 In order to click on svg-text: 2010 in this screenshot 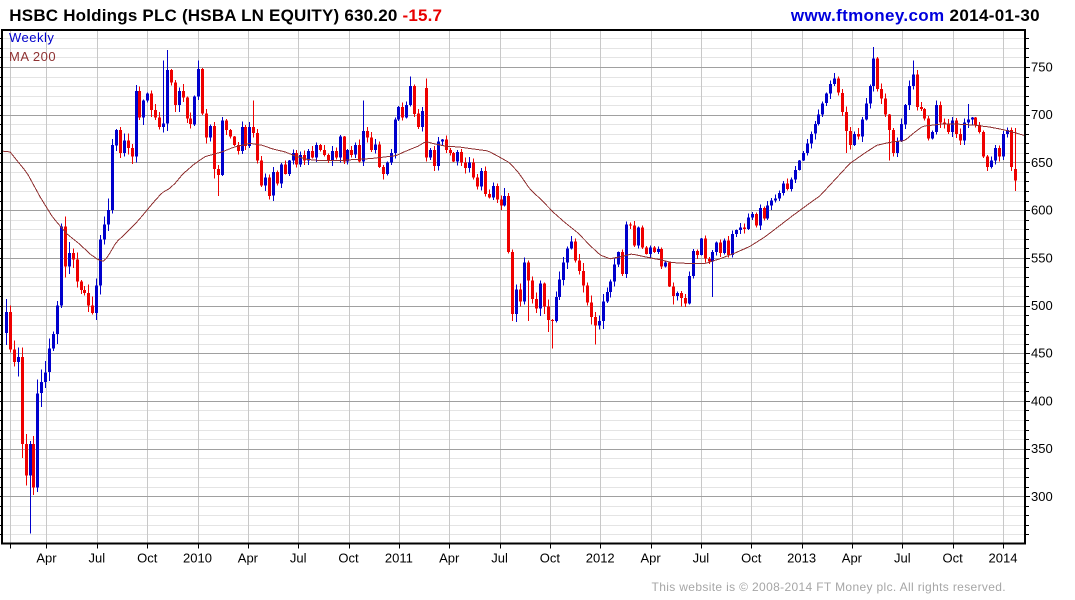, I will do `click(197, 558)`.